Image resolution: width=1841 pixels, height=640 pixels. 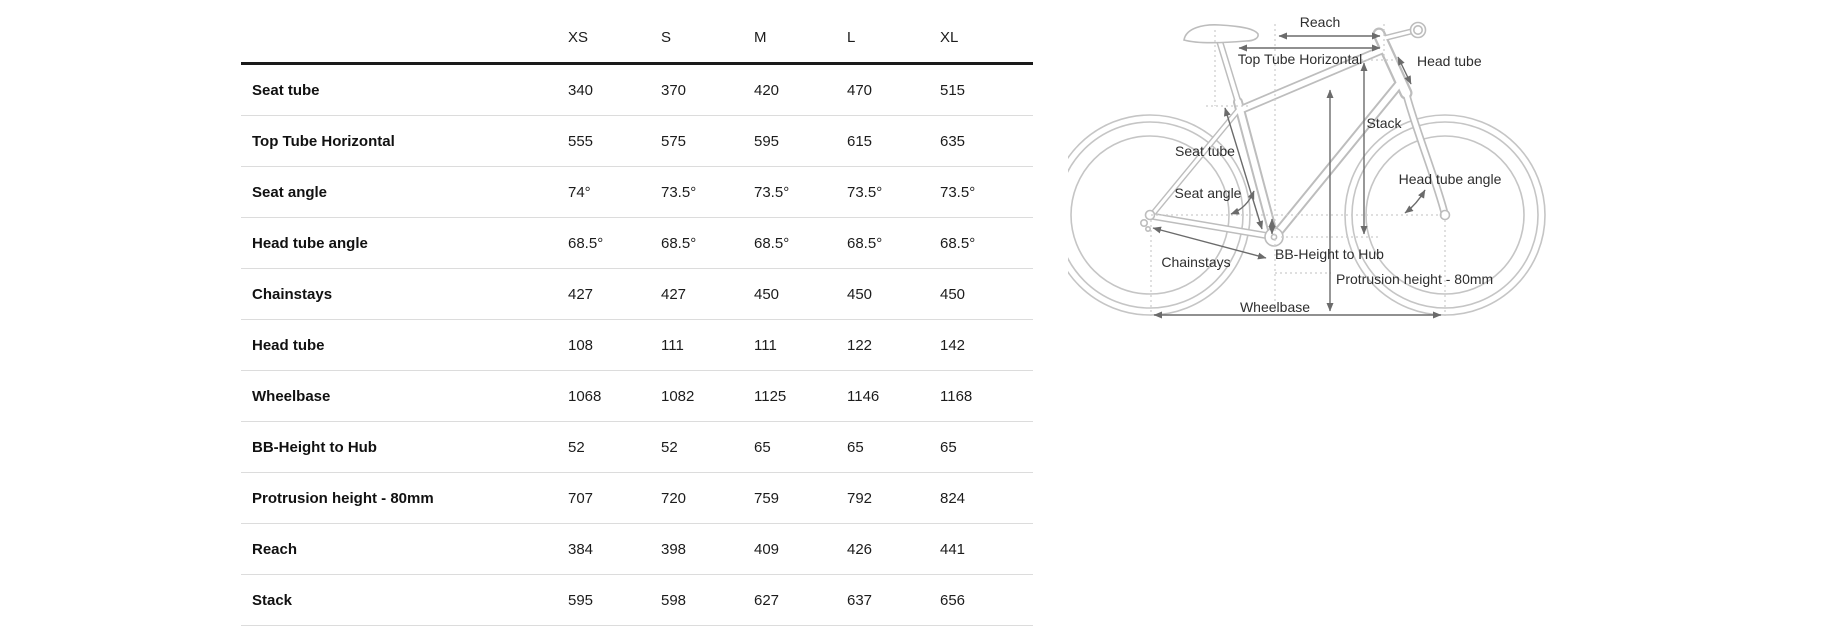 I want to click on label-seat-angle: Seat angle, so click(x=1208, y=193).